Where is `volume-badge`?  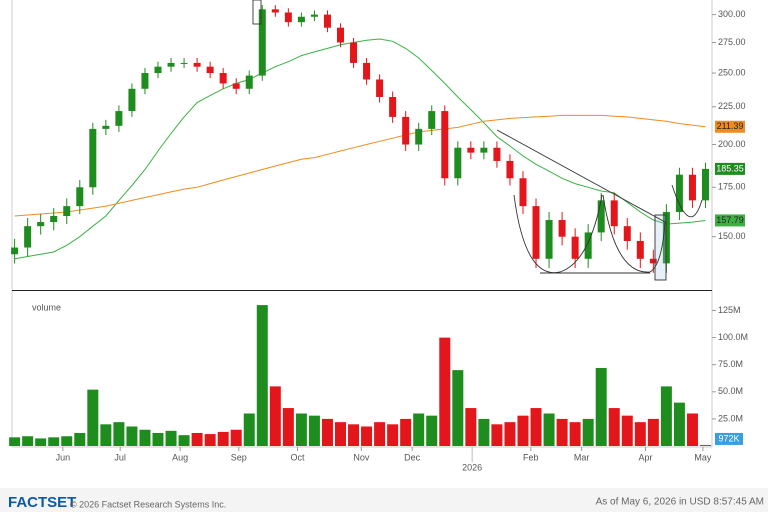
volume-badge is located at coordinates (729, 438).